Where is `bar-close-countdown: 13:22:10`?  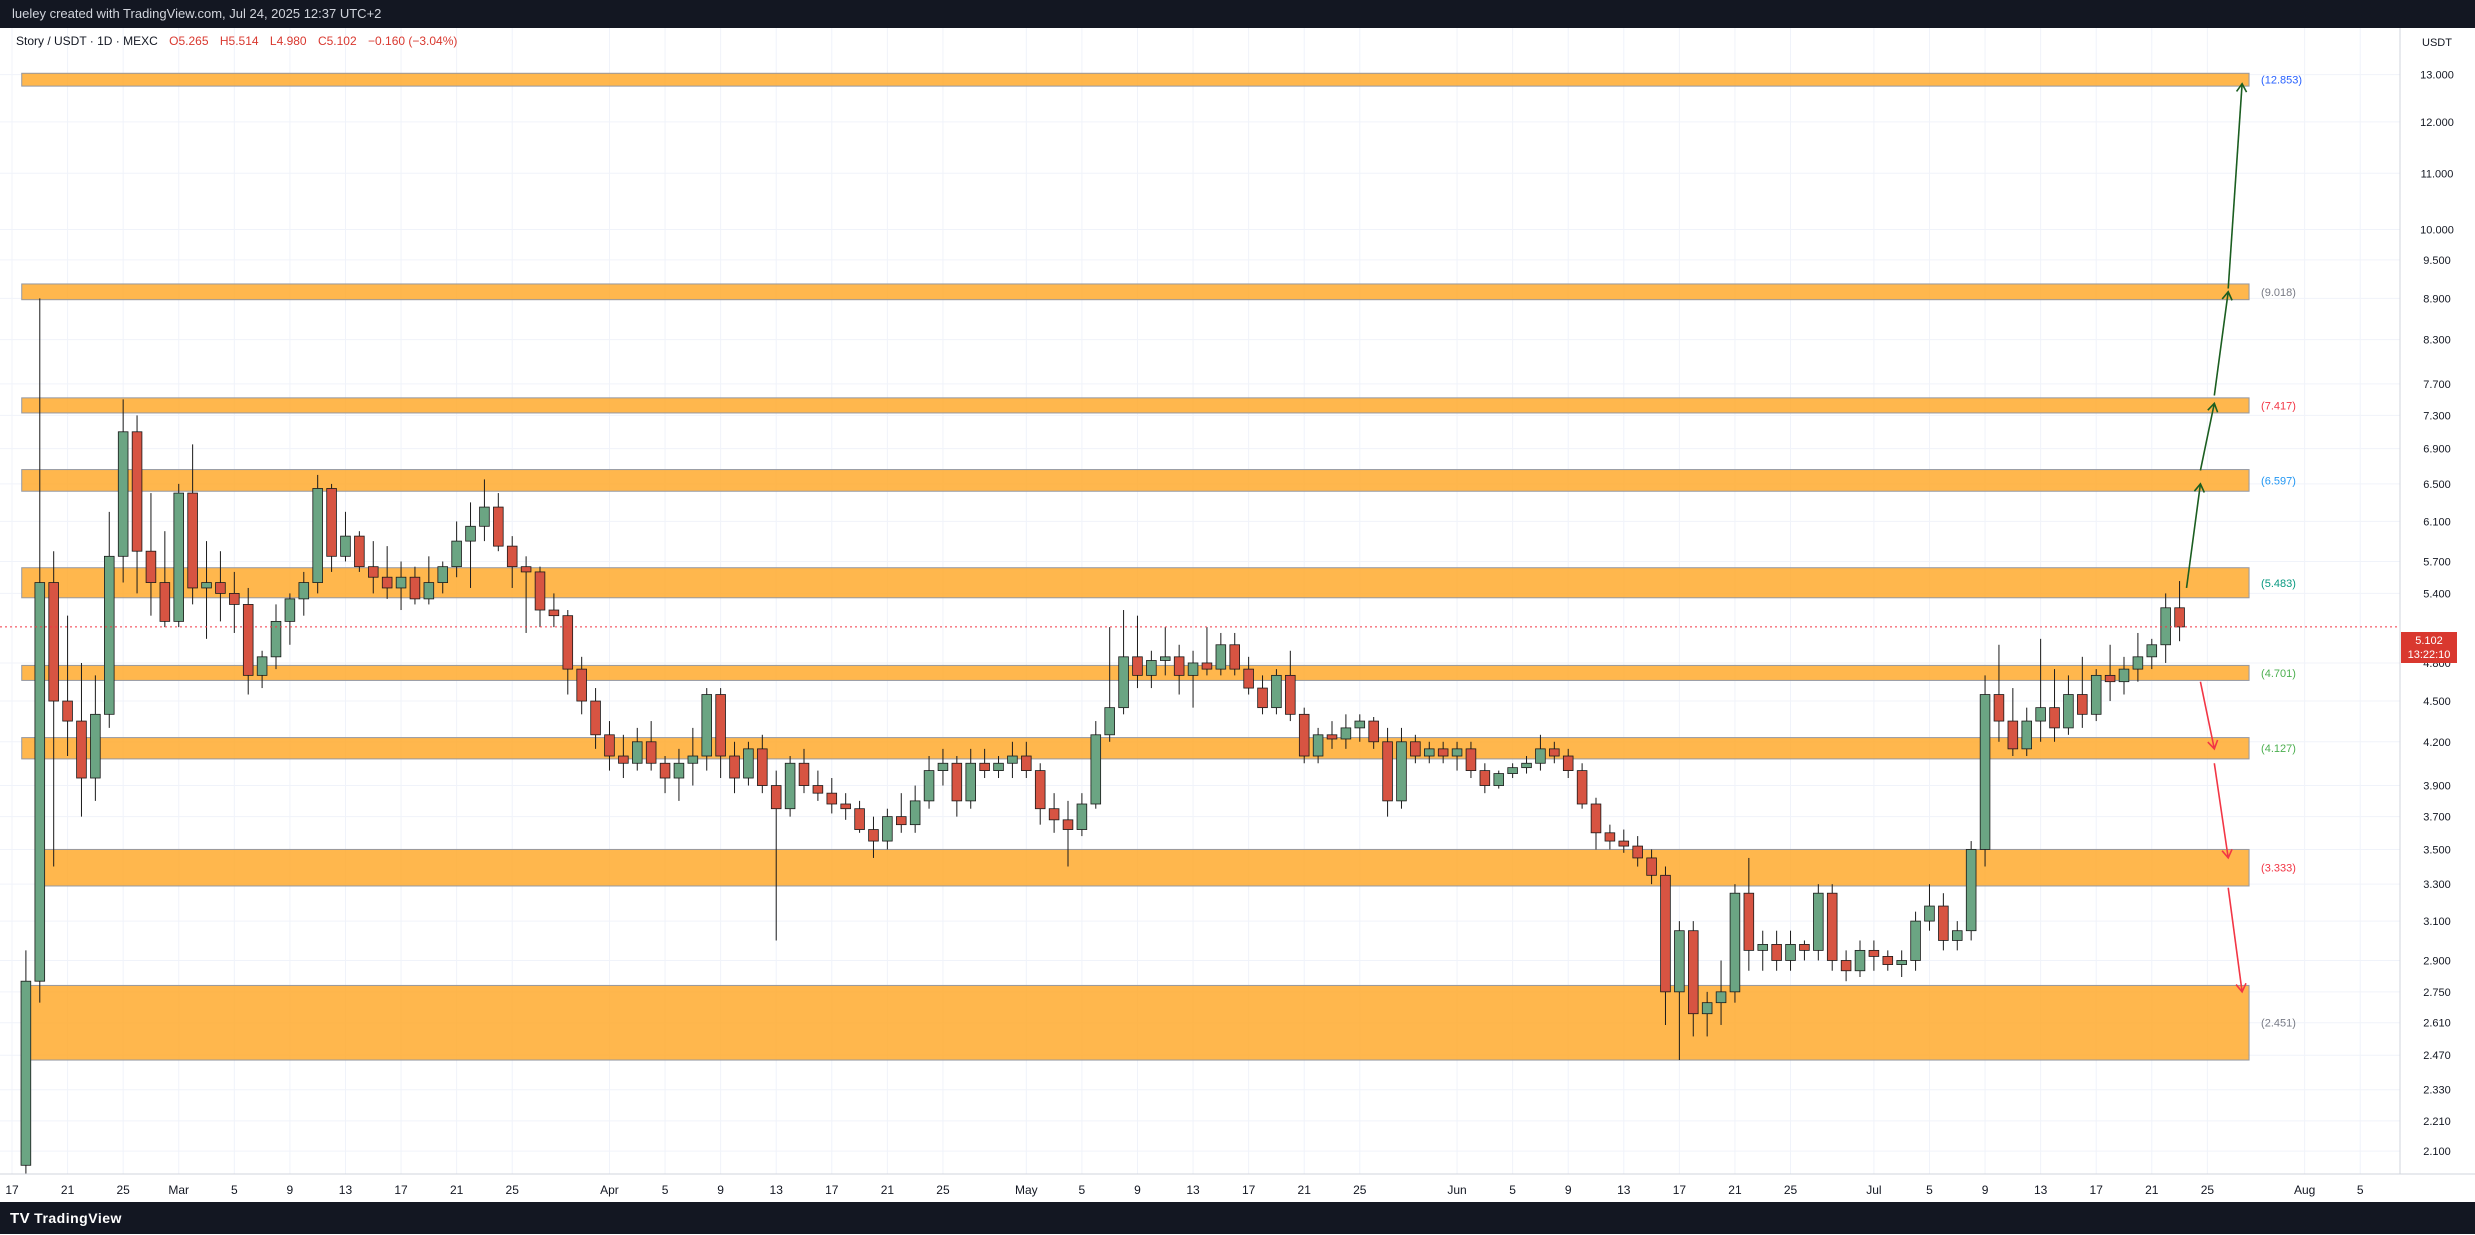 bar-close-countdown: 13:22:10 is located at coordinates (2429, 655).